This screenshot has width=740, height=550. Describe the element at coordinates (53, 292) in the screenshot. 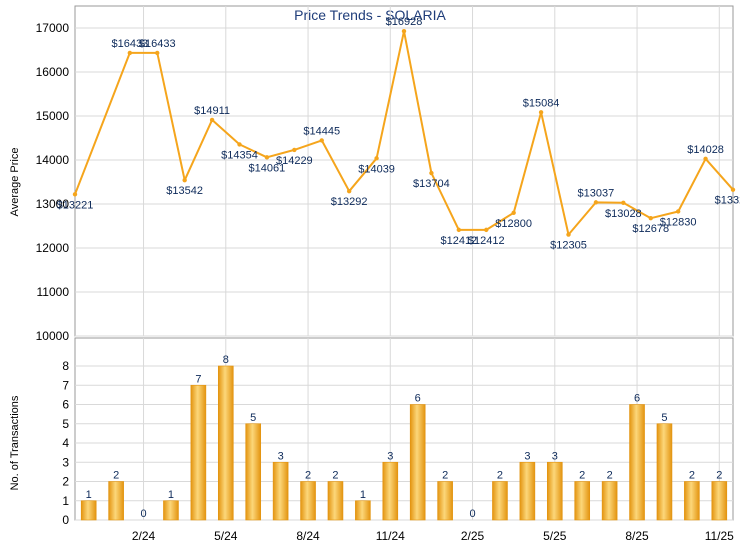

I see `price-tick-label: 11000` at that location.